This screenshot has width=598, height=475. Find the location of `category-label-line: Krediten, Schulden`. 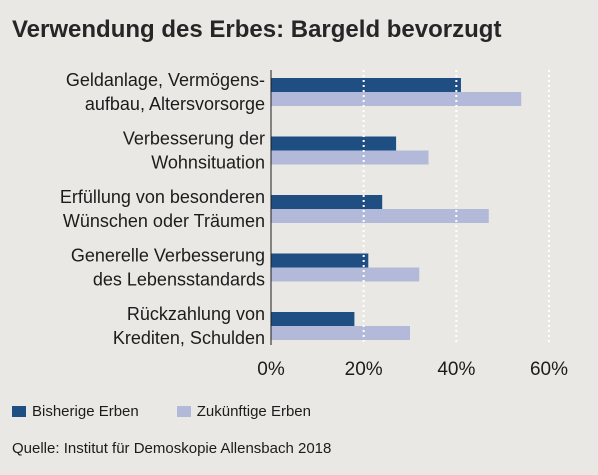

category-label-line: Krediten, Schulden is located at coordinates (189, 338).